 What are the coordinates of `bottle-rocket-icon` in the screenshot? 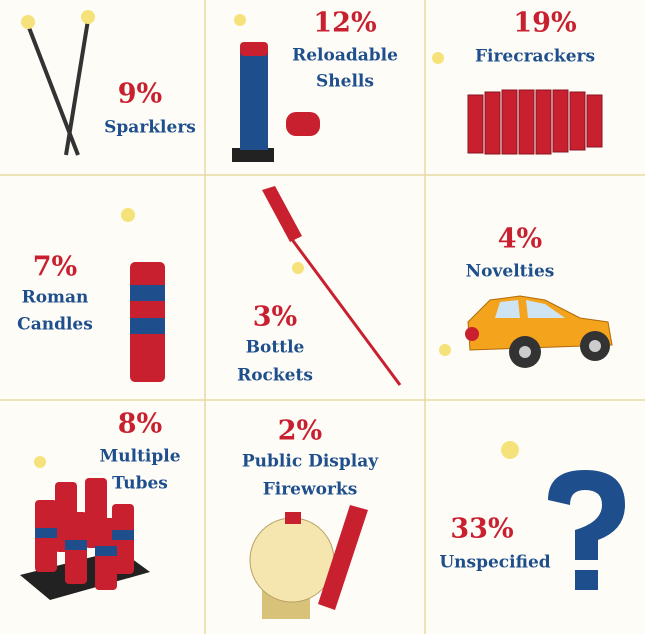 It's located at (332, 286).